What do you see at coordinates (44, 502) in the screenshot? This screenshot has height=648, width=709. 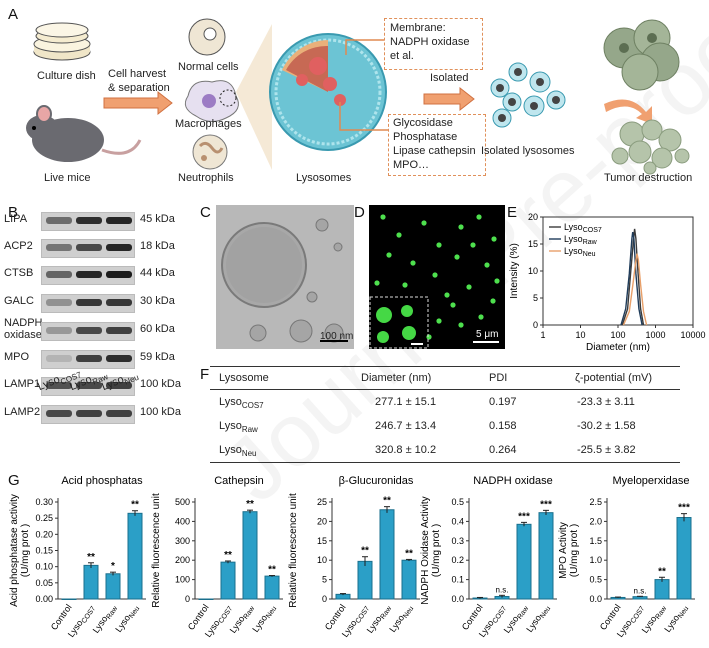 I see `y-tick-label: 0.30` at bounding box center [44, 502].